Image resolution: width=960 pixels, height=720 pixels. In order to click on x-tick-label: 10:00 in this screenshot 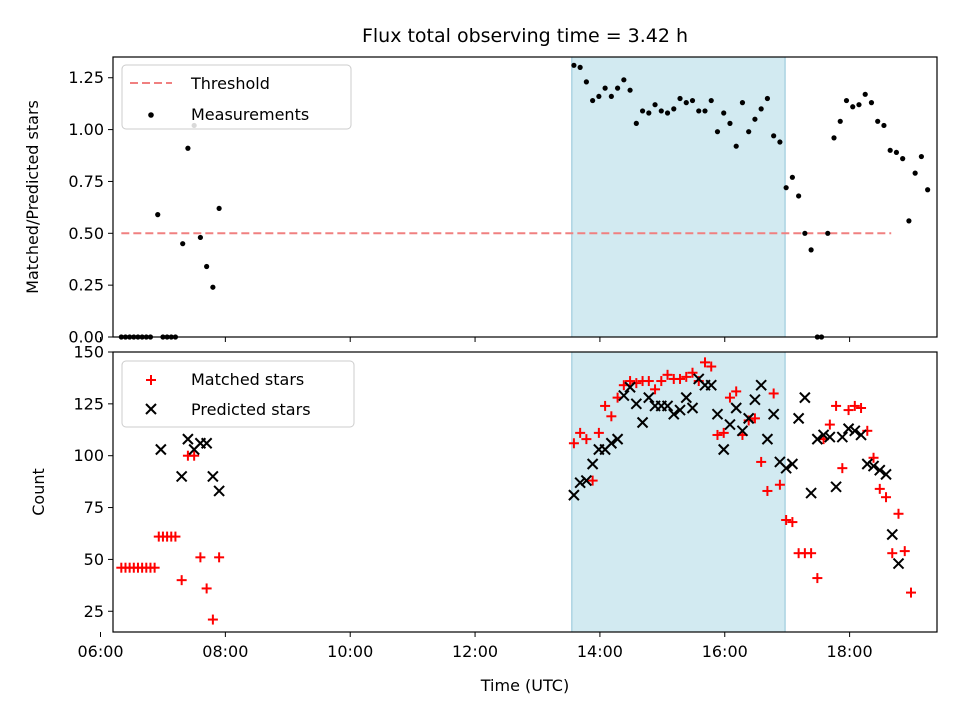, I will do `click(350, 651)`.